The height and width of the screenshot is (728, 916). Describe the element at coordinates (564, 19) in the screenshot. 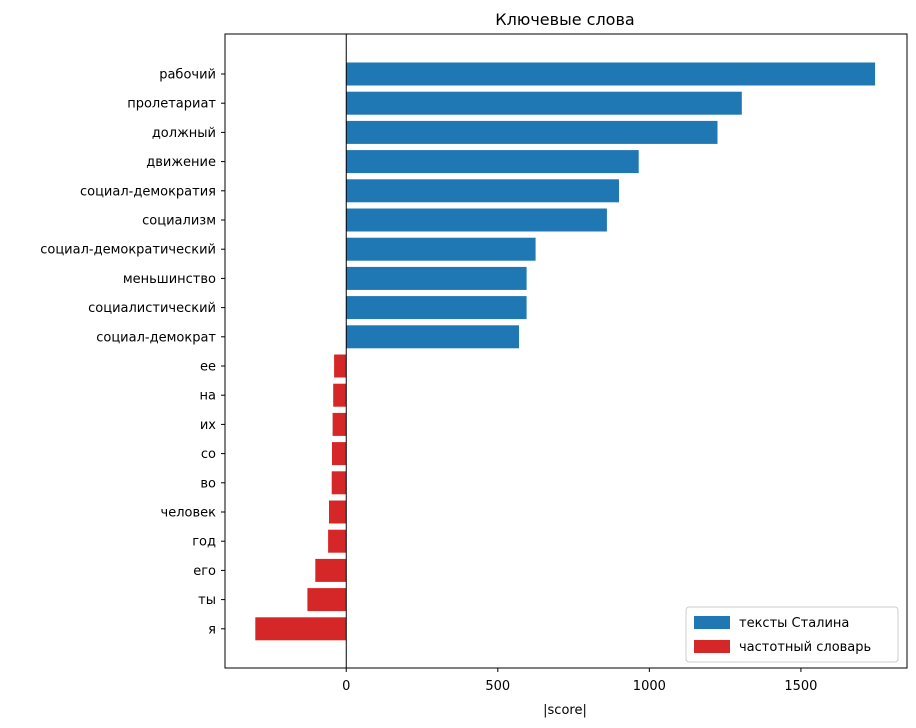

I see `chart-title: Ключевые слова` at that location.